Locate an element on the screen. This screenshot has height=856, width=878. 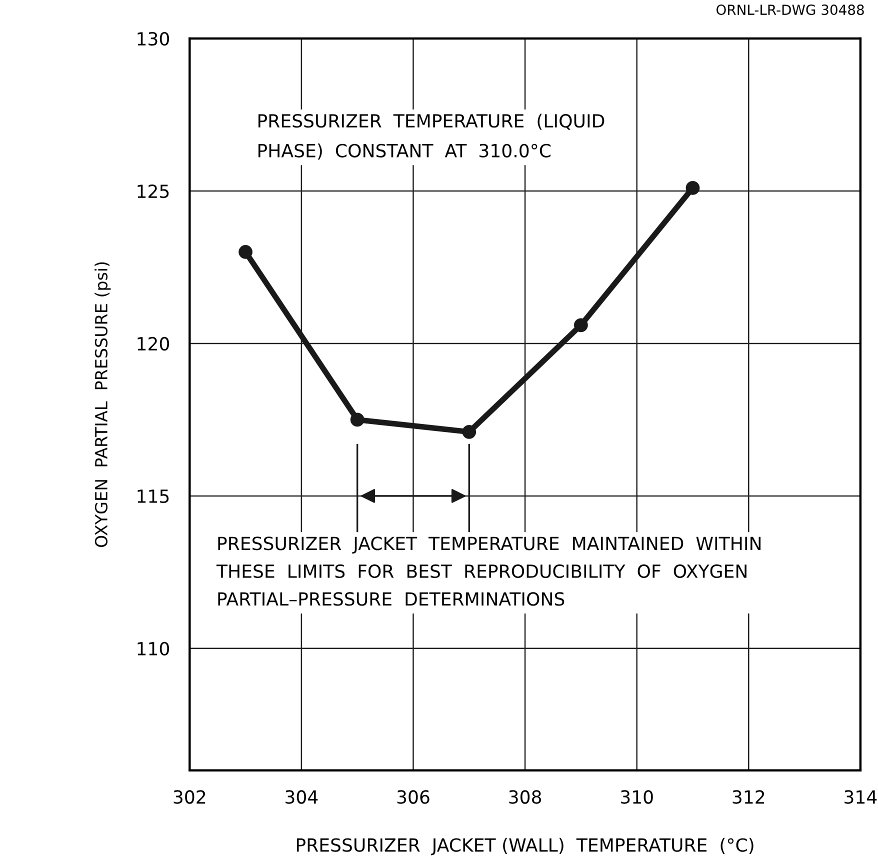
x-tick-label: 314 is located at coordinates (860, 797).